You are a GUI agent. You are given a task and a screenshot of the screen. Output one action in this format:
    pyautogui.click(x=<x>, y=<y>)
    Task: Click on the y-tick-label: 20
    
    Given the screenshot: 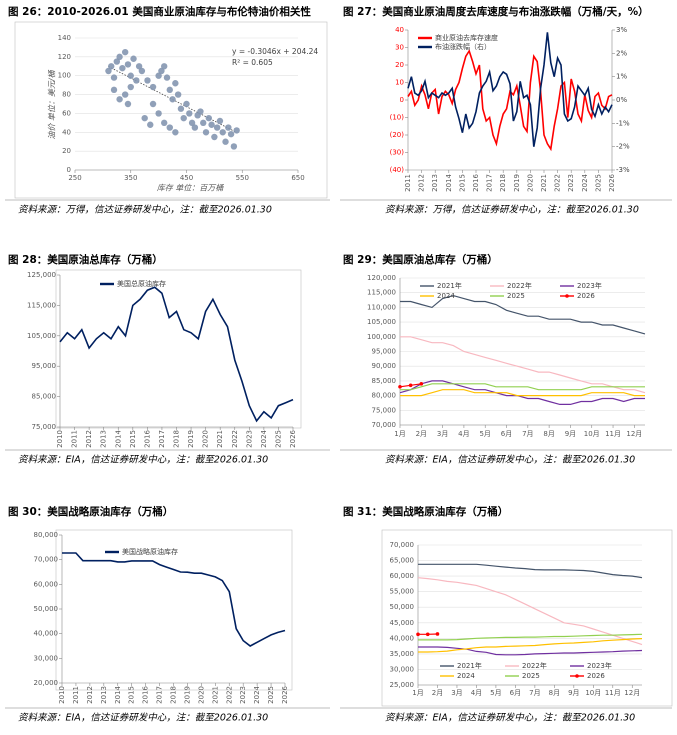 What is the action you would take?
    pyautogui.click(x=66, y=151)
    